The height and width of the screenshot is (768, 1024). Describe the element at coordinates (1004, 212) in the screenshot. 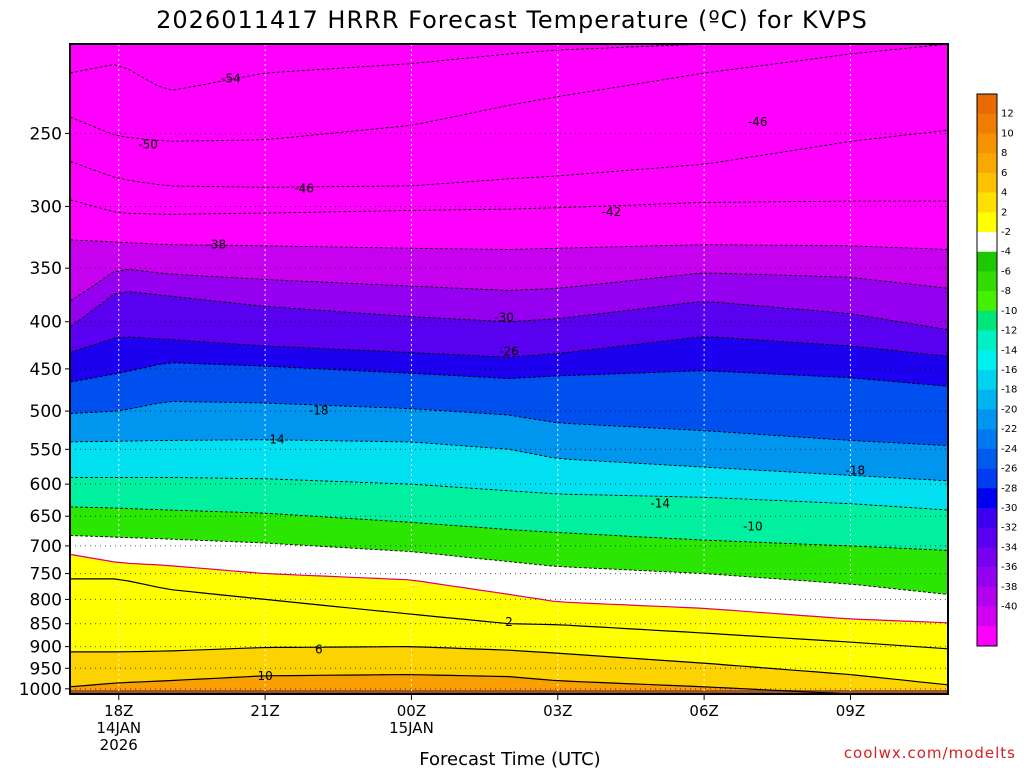

I see `colorbar-label: 2` at that location.